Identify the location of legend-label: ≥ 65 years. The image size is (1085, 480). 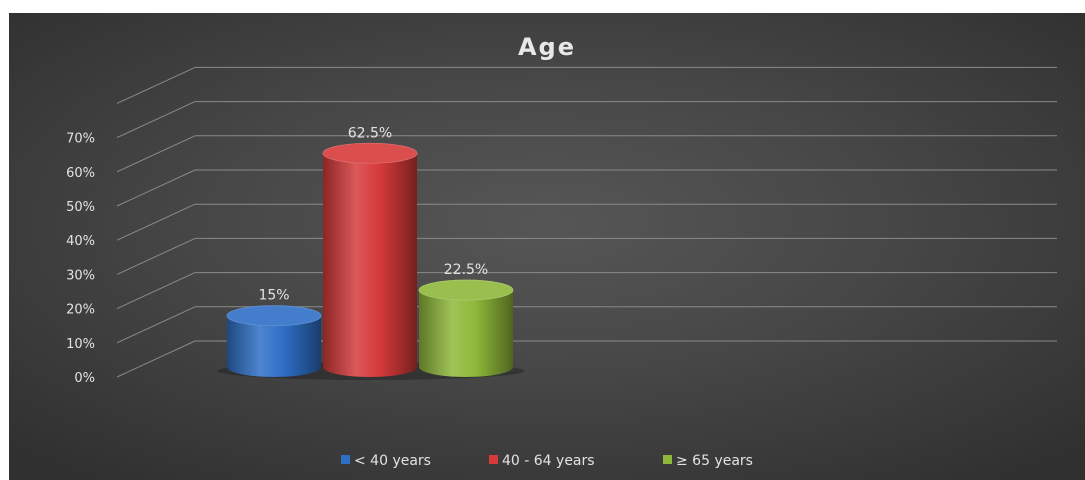
(714, 461).